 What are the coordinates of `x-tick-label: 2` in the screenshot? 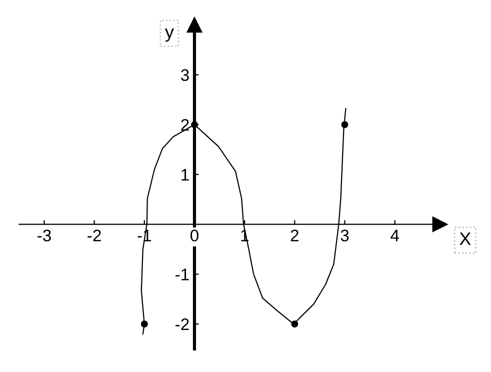 It's located at (294, 236).